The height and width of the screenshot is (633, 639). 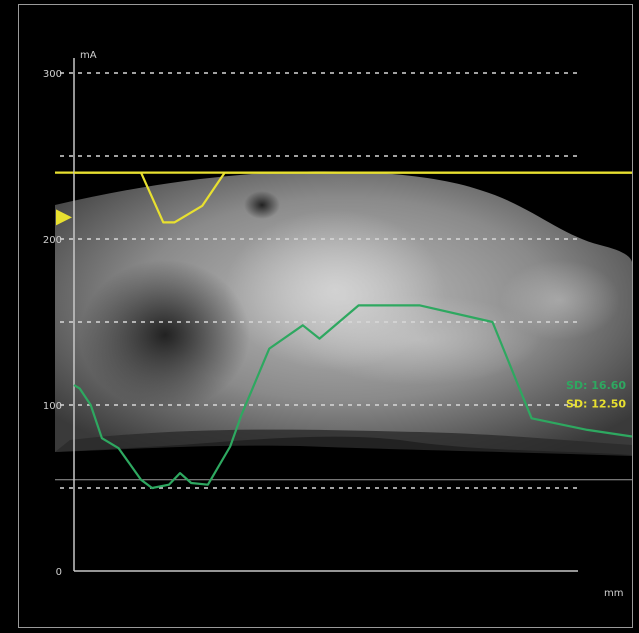 I want to click on x-axis-label: mm, so click(x=613, y=593).